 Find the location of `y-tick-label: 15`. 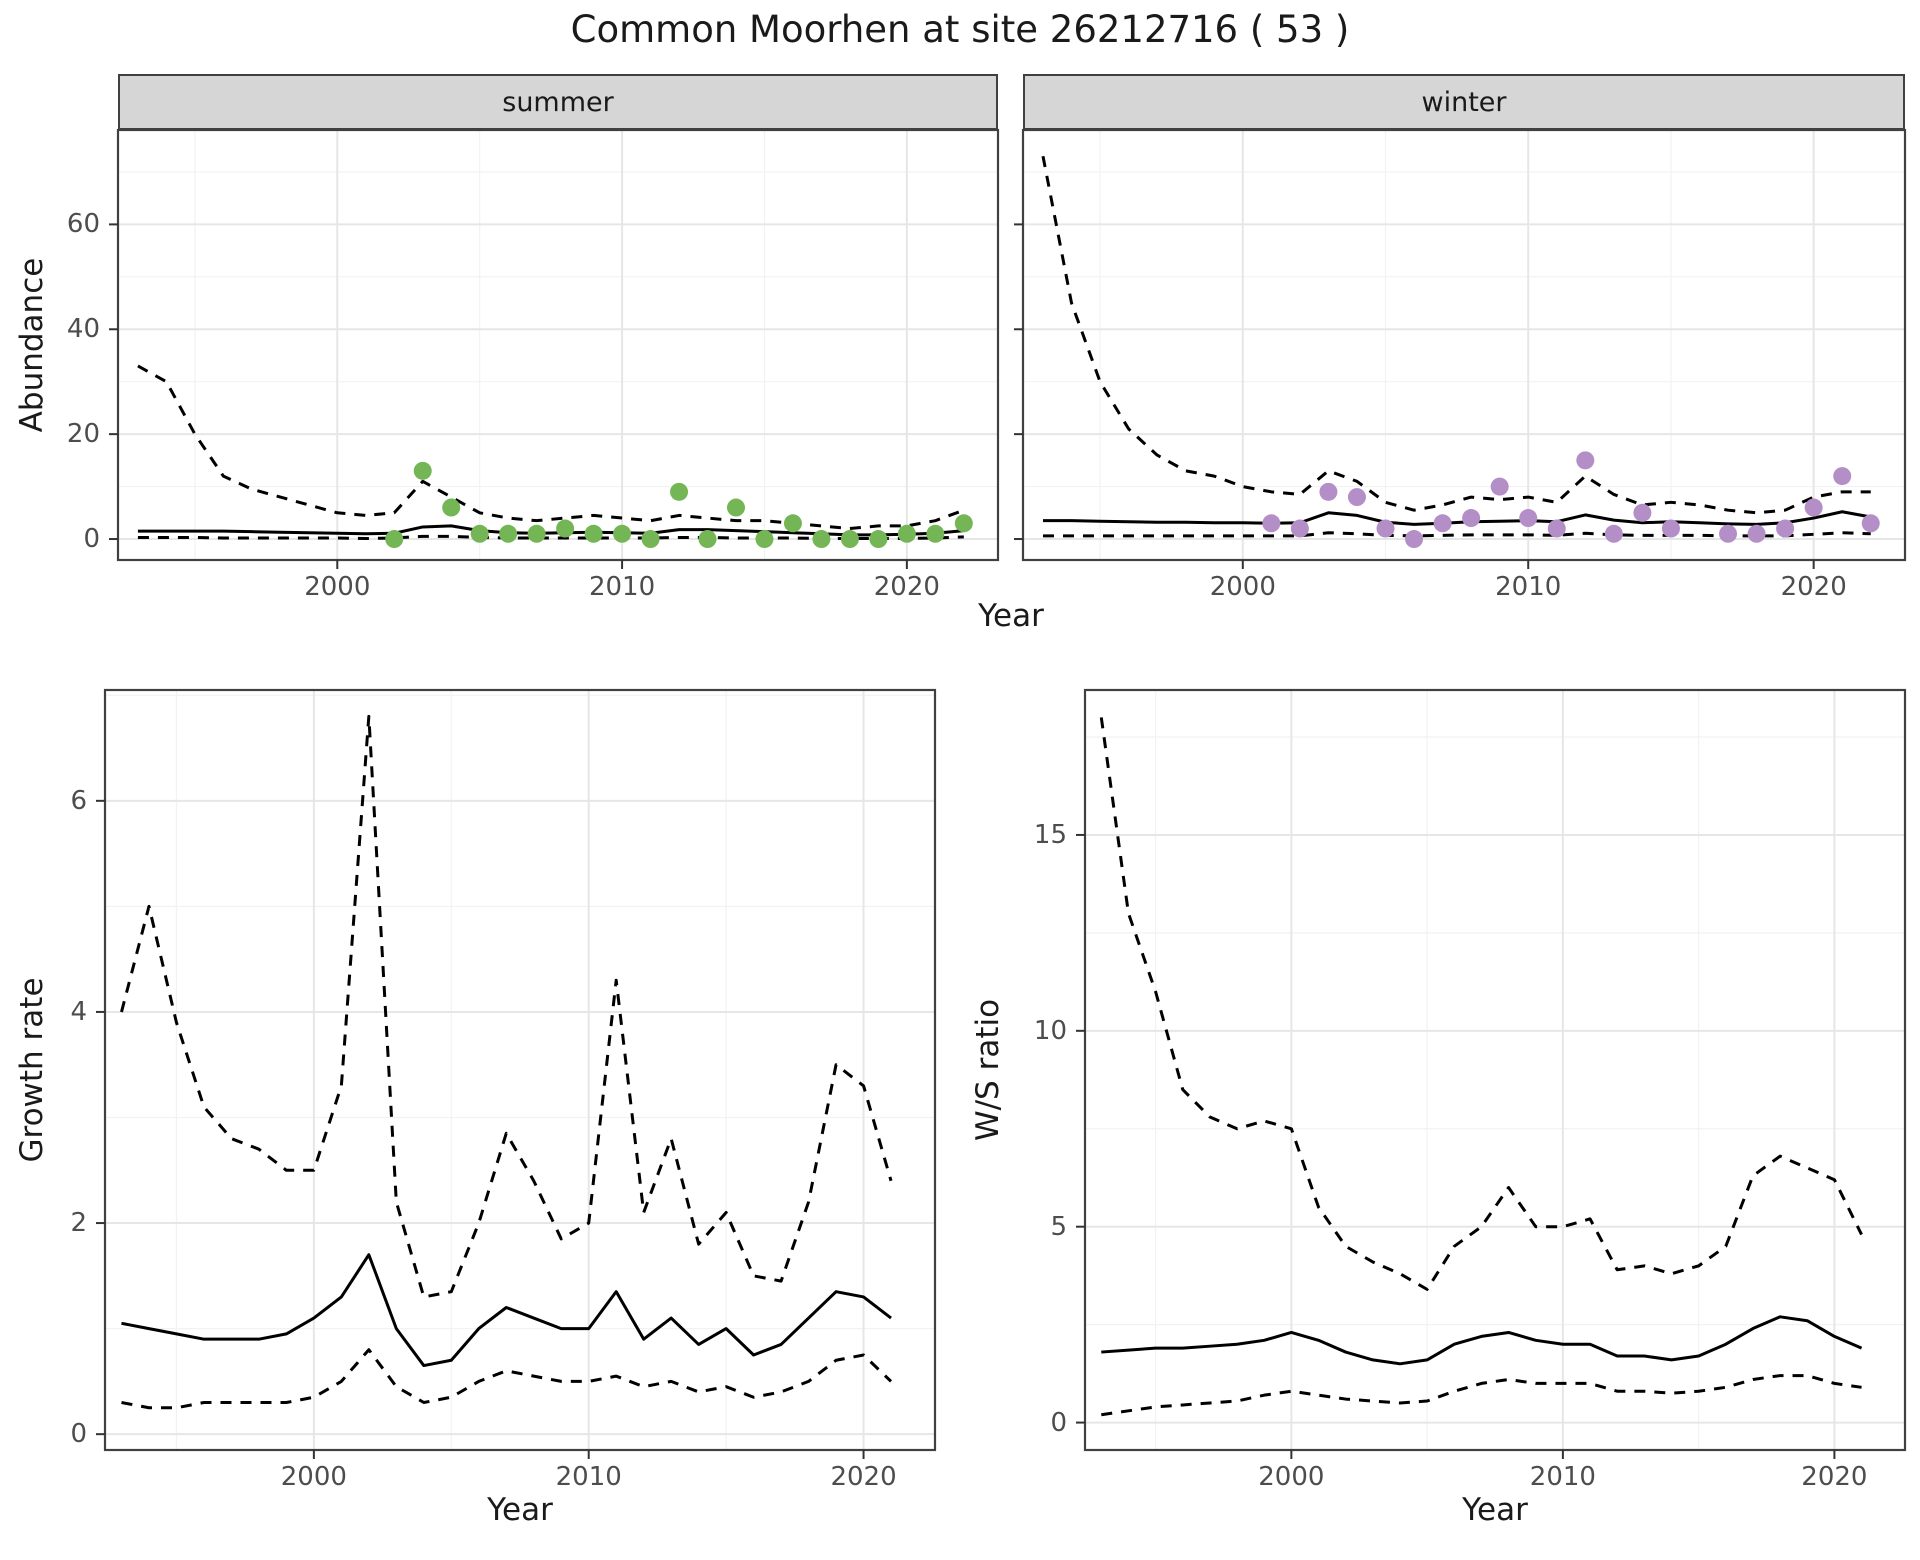

y-tick-label: 15 is located at coordinates (1050, 834).